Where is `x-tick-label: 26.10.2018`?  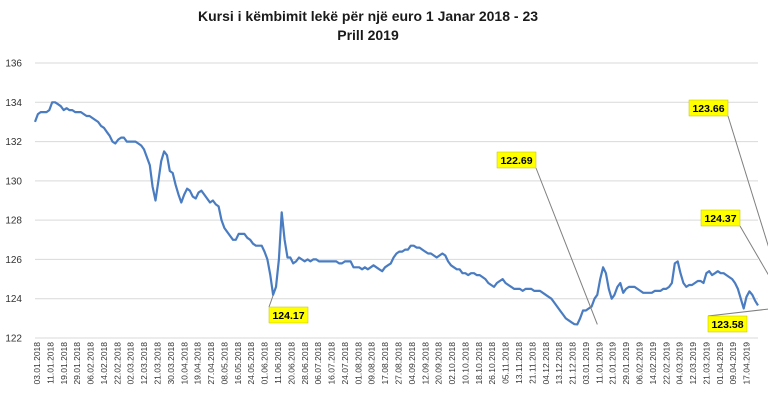
x-tick-label: 26.10.2018 is located at coordinates (492, 363).